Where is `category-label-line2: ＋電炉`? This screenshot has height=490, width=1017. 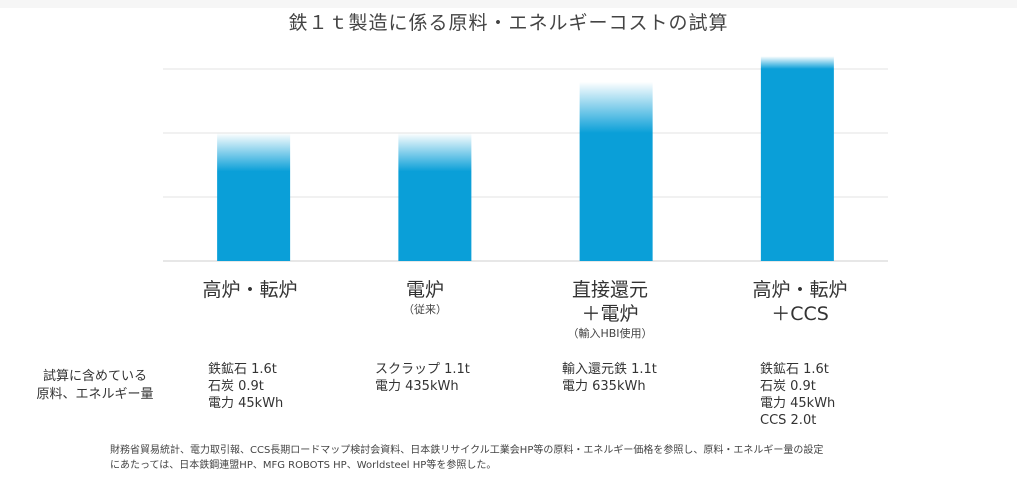 category-label-line2: ＋電炉 is located at coordinates (610, 314).